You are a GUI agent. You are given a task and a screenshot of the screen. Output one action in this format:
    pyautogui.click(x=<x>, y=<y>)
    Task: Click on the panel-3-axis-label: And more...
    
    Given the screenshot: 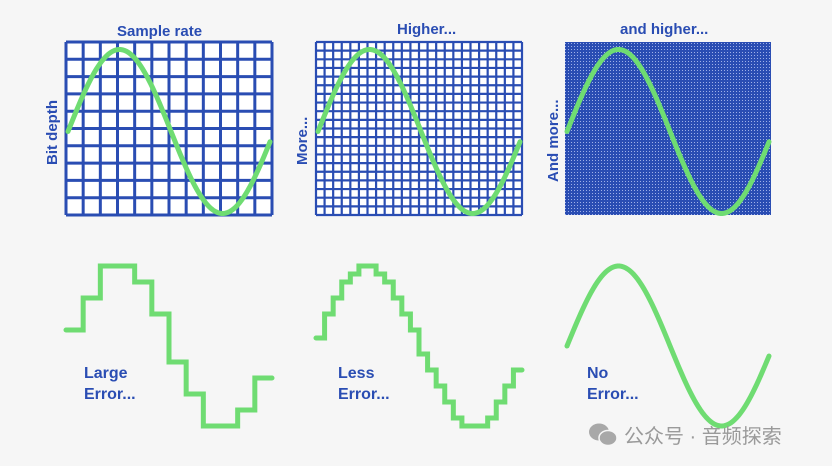 What is the action you would take?
    pyautogui.click(x=553, y=140)
    